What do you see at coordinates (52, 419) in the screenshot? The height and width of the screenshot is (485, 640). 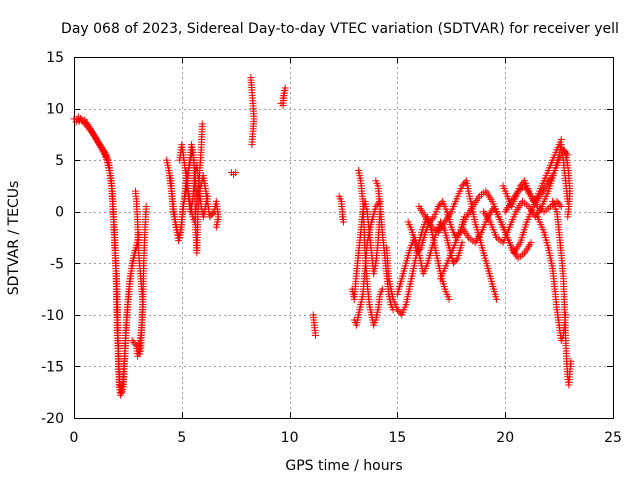 I see `y-tick-label: -20` at bounding box center [52, 419].